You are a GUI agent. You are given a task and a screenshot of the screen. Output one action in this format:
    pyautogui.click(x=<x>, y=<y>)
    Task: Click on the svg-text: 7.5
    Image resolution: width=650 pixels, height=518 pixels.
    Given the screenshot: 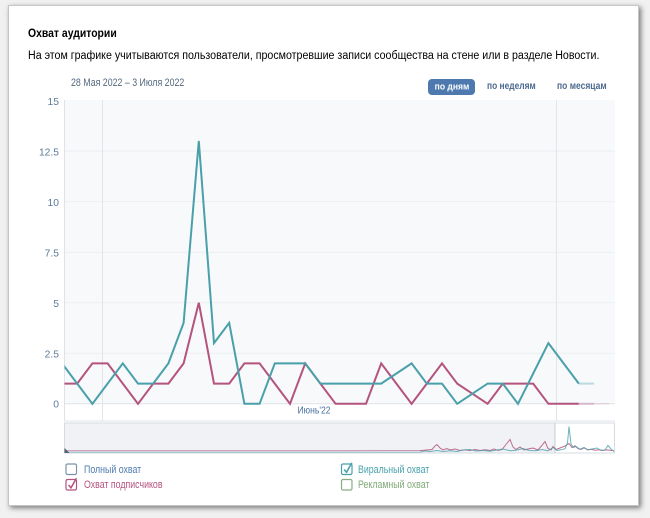 What is the action you would take?
    pyautogui.click(x=52, y=254)
    